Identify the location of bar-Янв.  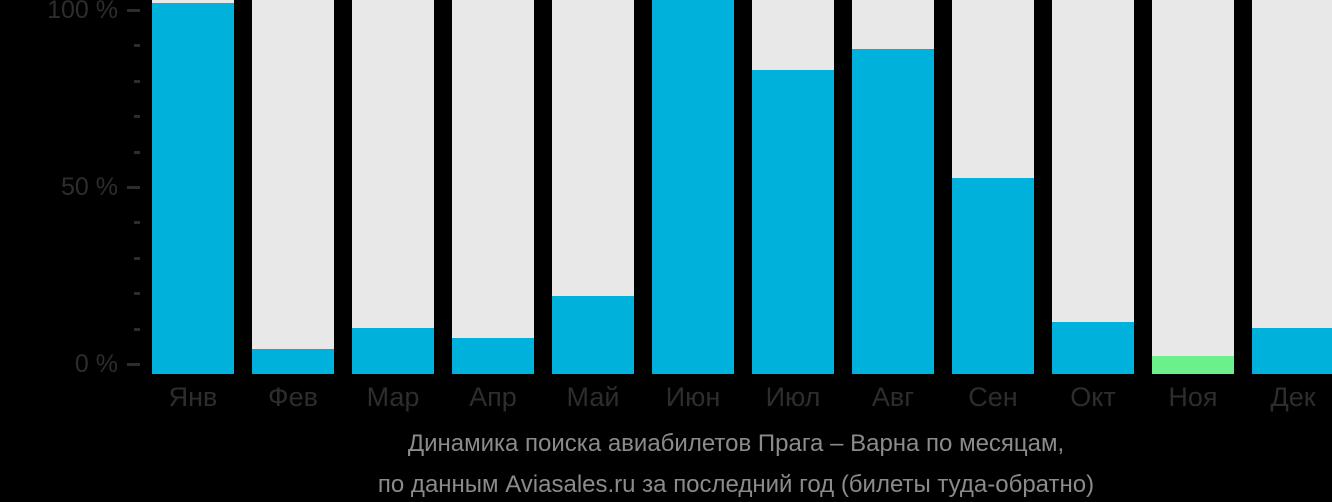
(193, 188).